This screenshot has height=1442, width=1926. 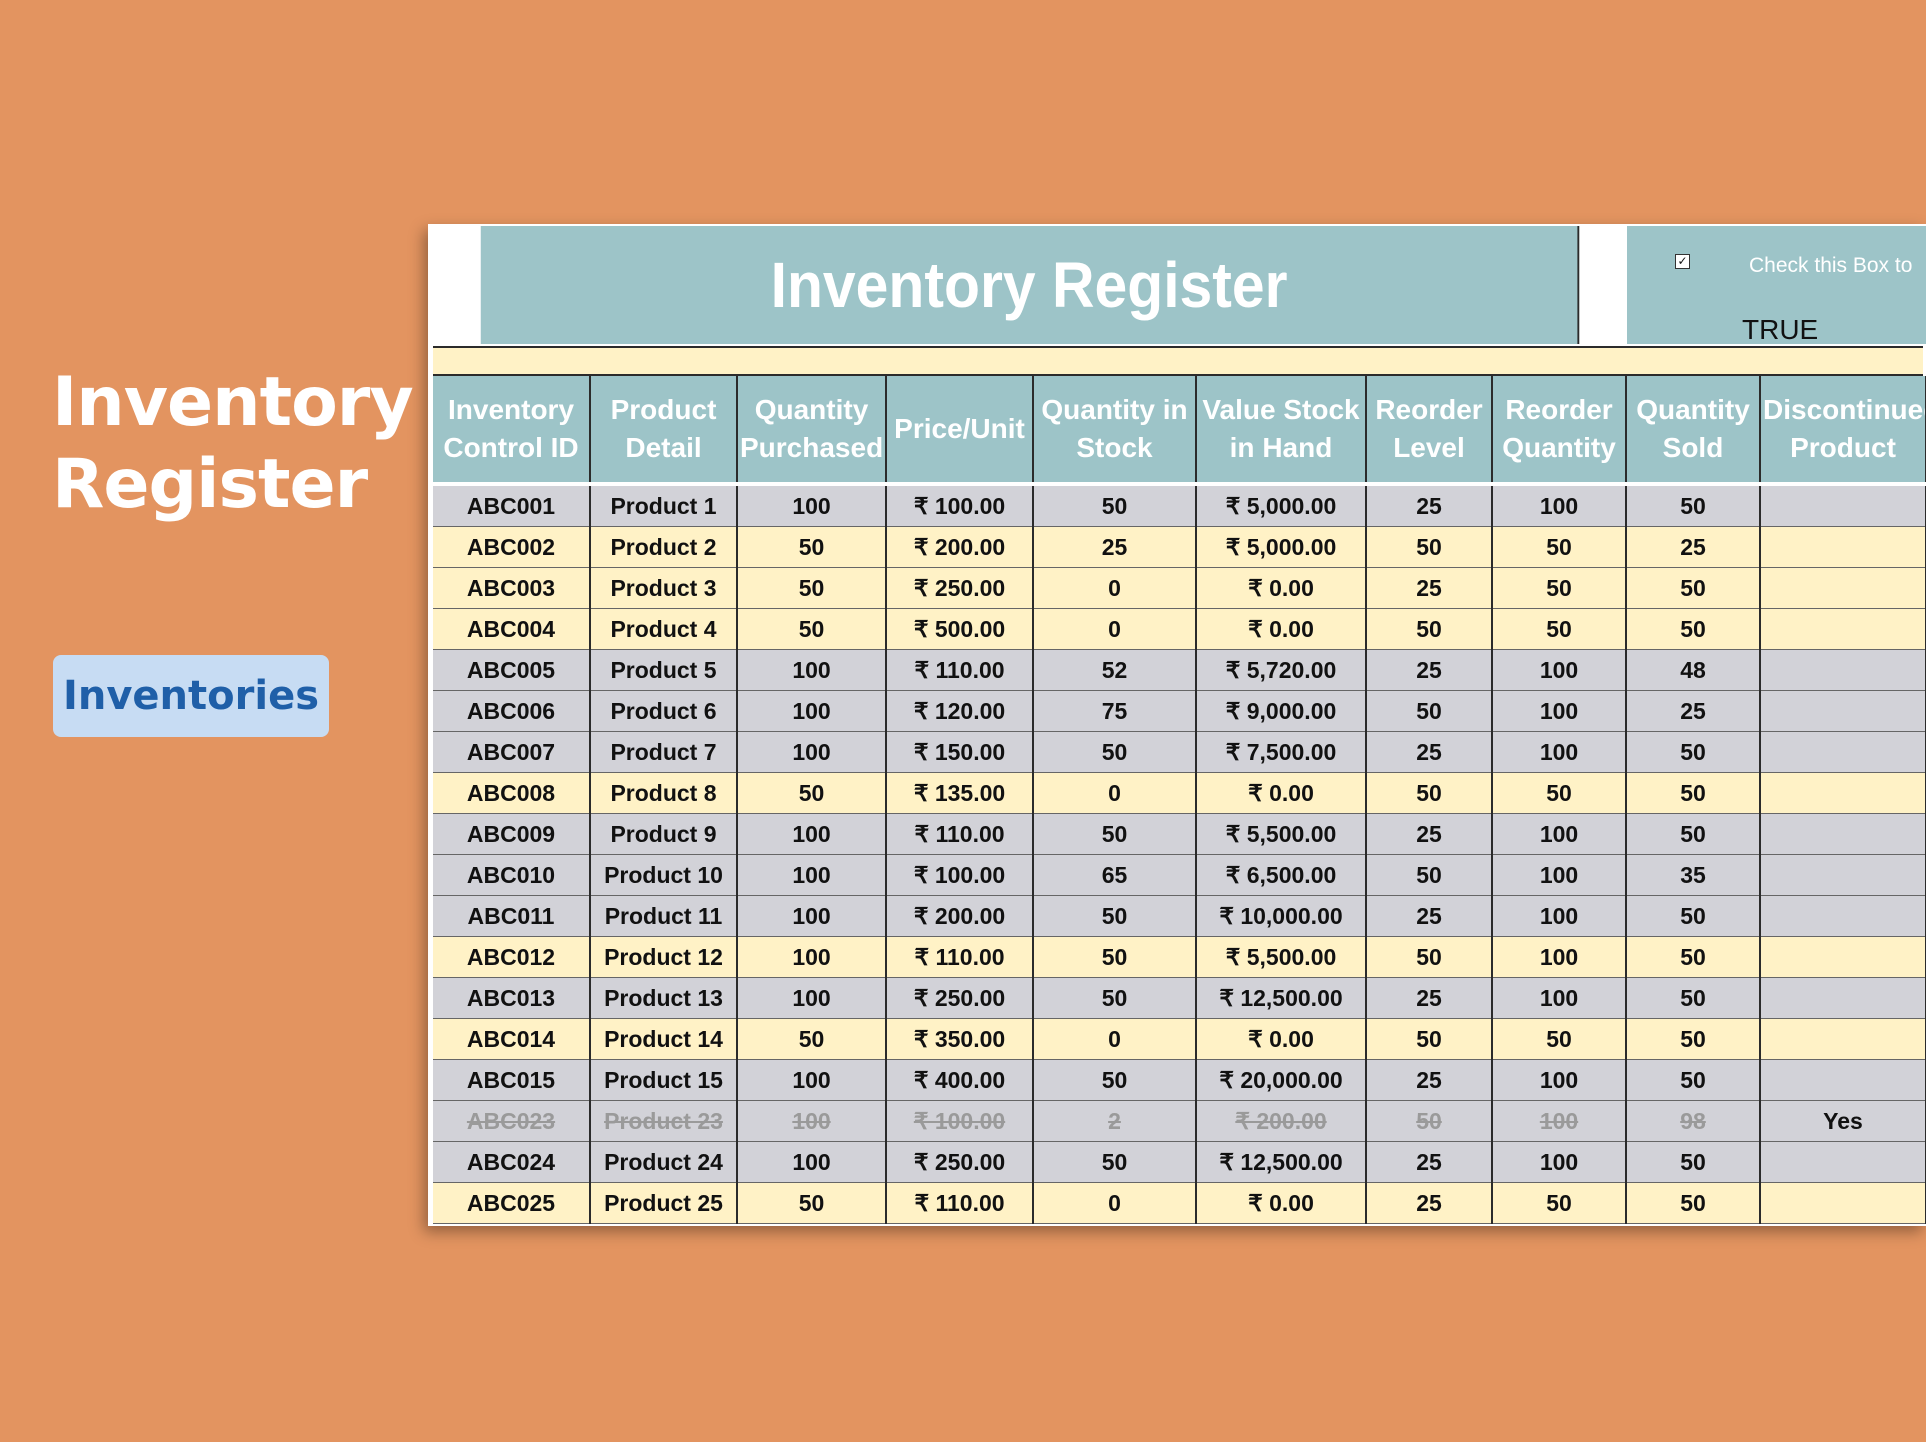 I want to click on cell-qty-stock: 52, so click(x=1115, y=670).